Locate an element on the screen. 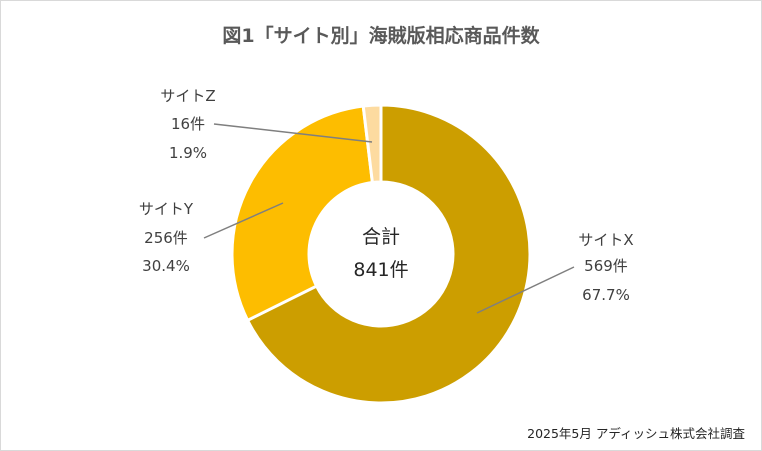  source-note: 2025年5月 アディッシュ株式会社調査 is located at coordinates (636, 433).